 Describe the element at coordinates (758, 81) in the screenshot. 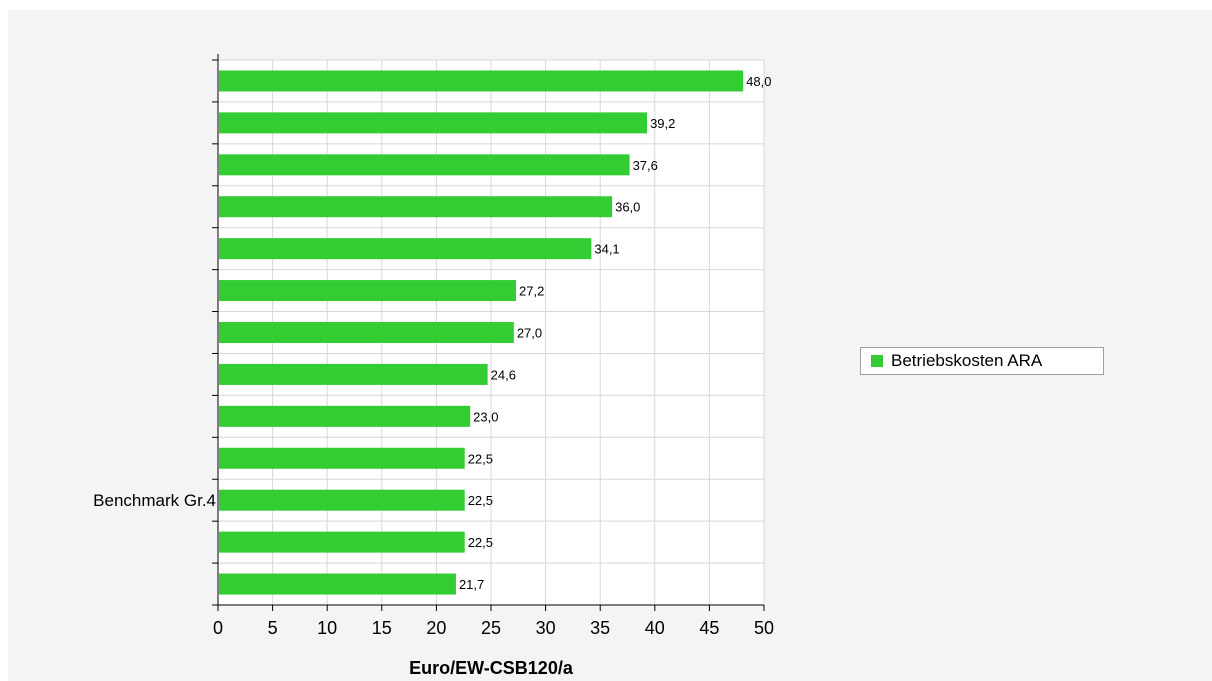

I see `bar-value-label: 48,0` at that location.